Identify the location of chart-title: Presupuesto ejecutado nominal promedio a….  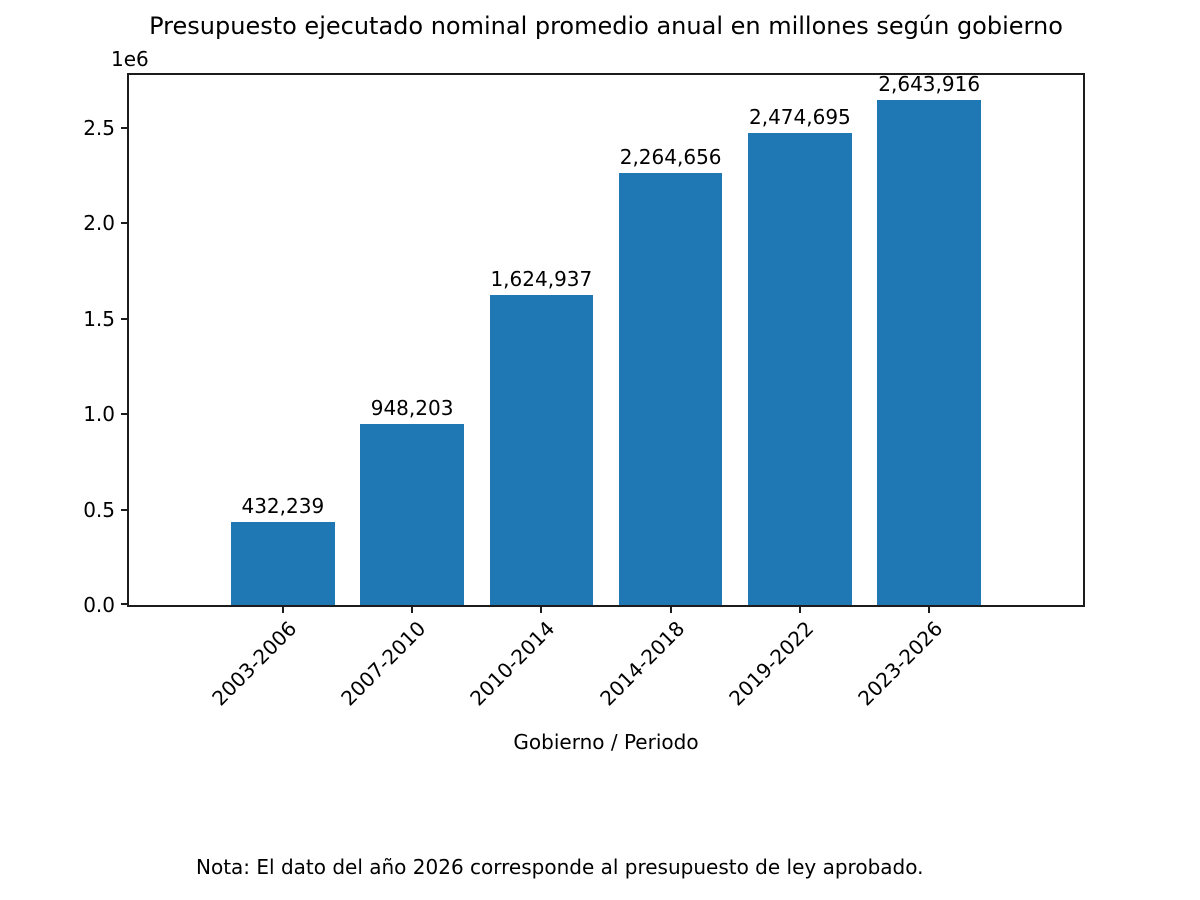
(606, 26).